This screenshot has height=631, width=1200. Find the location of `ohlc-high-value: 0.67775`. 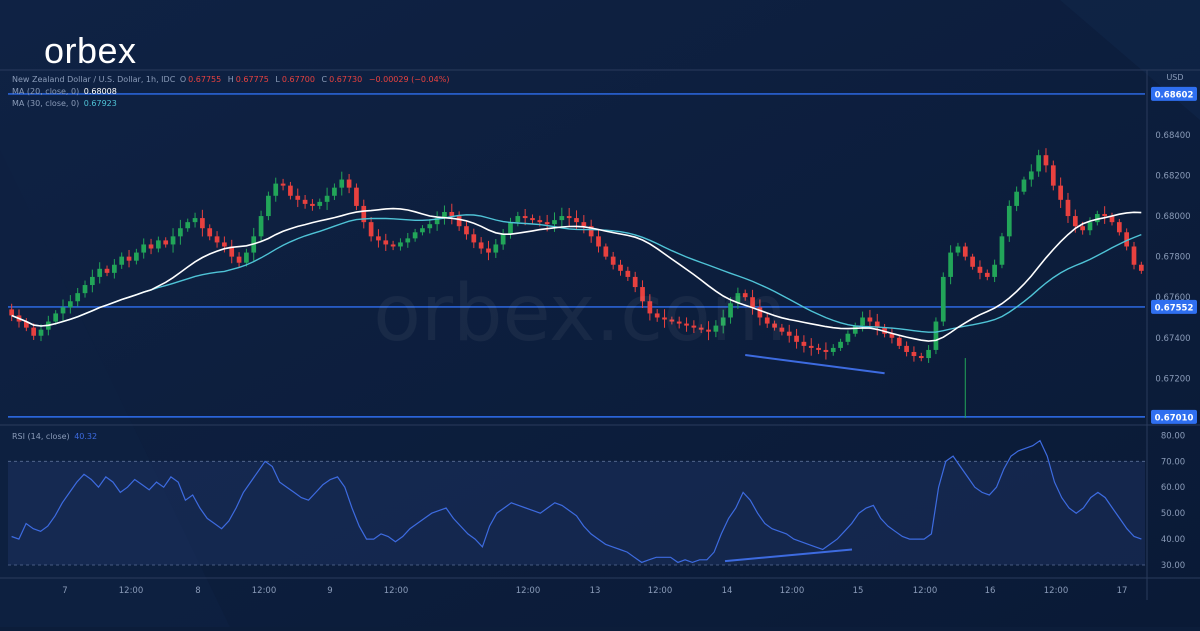

ohlc-high-value: 0.67775 is located at coordinates (252, 79).